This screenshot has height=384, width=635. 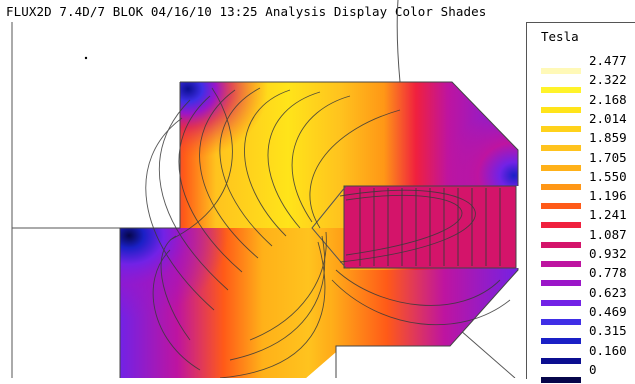 What do you see at coordinates (608, 234) in the screenshot?
I see `legend-value: 1.087` at bounding box center [608, 234].